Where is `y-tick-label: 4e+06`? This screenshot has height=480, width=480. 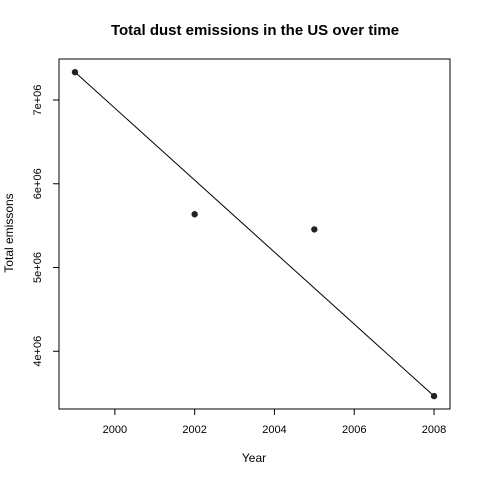
y-tick-label: 4e+06 is located at coordinates (38, 351).